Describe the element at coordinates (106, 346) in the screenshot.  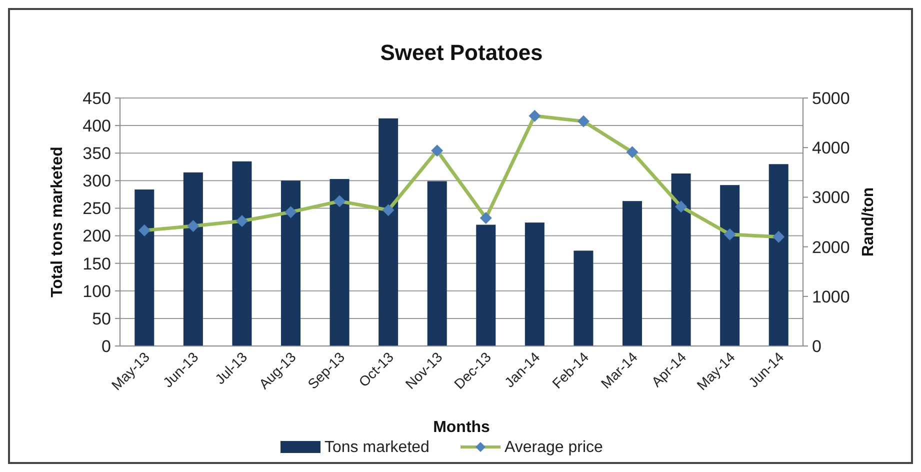
I see `y-tick-label: 0` at that location.